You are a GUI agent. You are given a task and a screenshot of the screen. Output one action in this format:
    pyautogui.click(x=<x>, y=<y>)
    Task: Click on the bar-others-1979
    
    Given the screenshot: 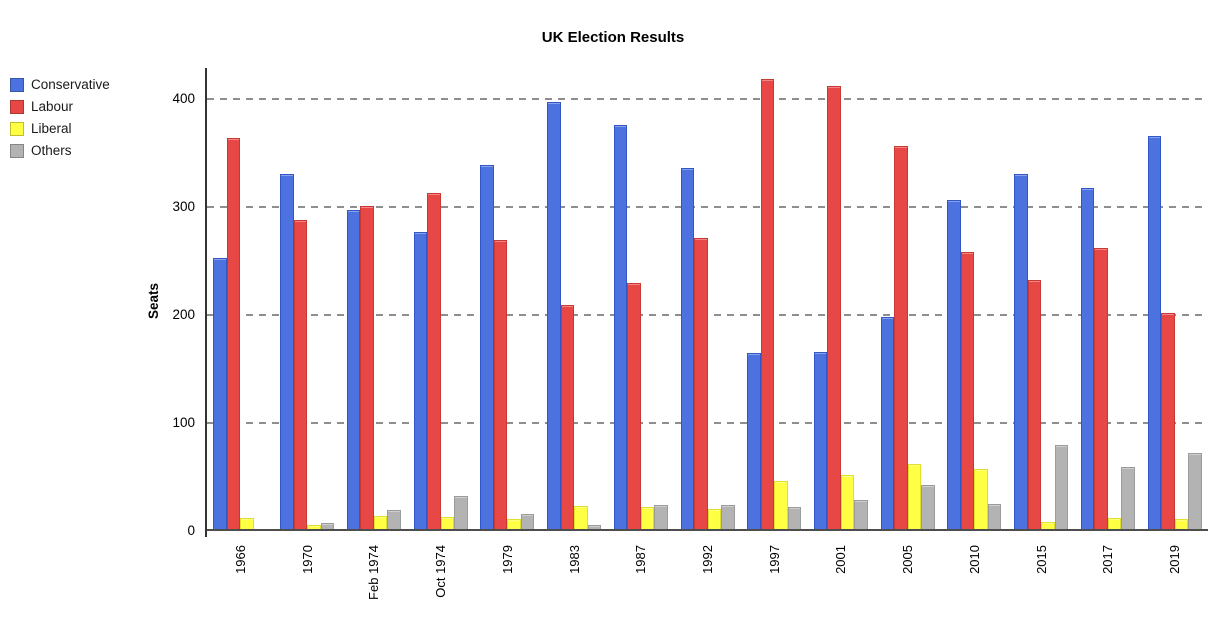 What is the action you would take?
    pyautogui.click(x=527, y=522)
    